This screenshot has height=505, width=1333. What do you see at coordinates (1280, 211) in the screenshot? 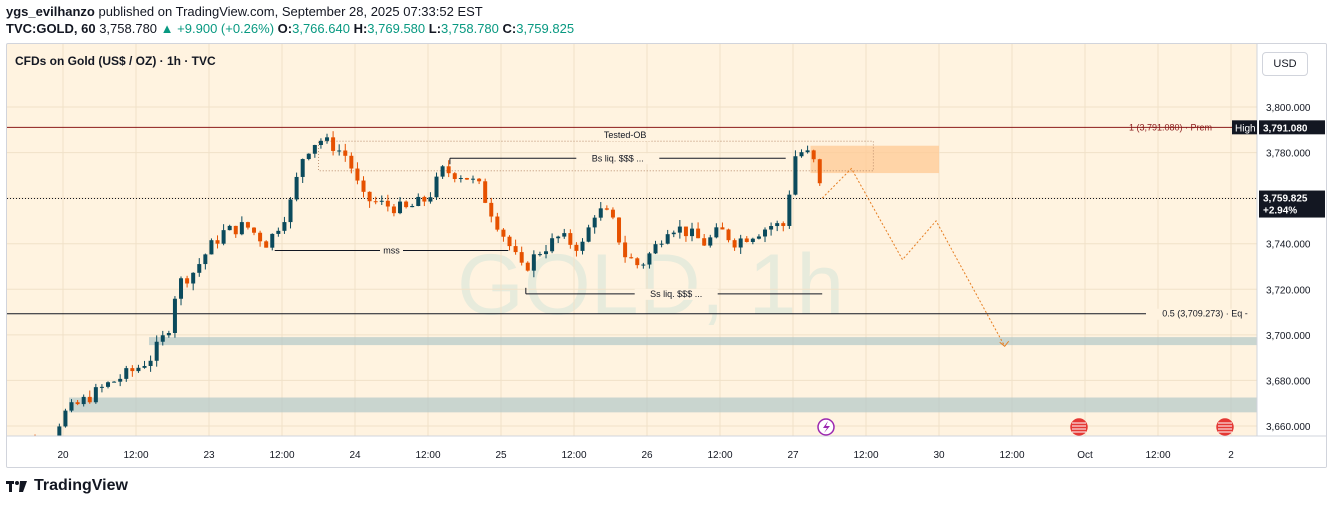
I see `last-change-label: +2.94%` at bounding box center [1280, 211].